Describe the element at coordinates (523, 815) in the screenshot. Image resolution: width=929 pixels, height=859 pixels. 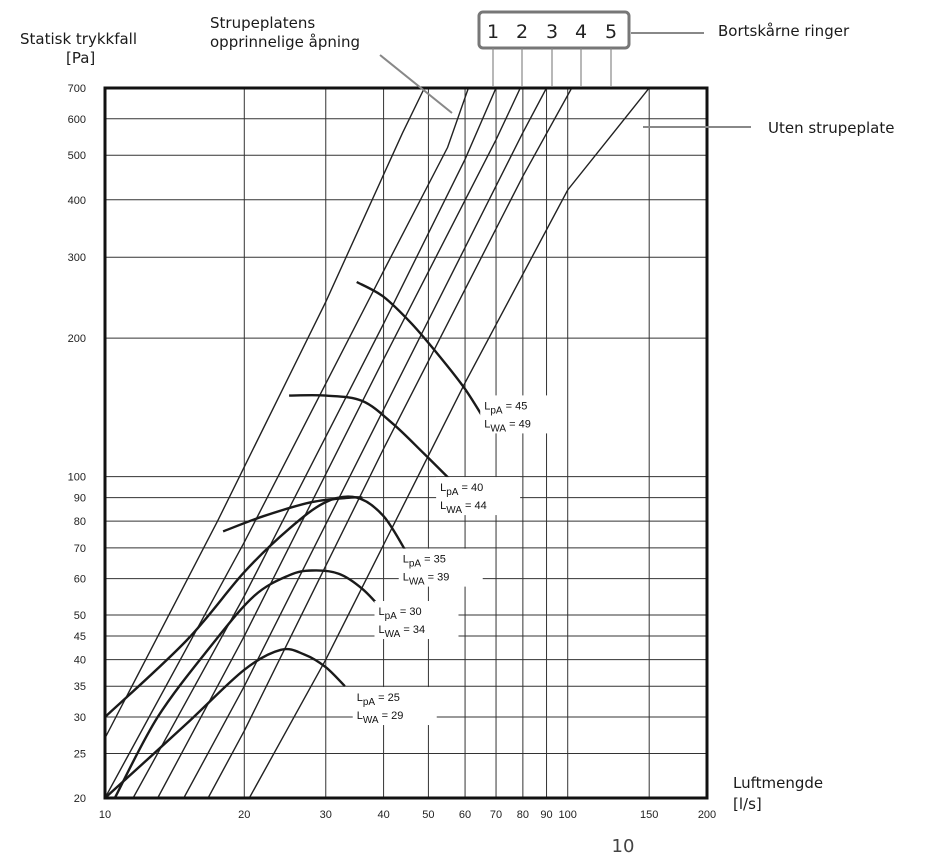
I see `x-tick-label: 80` at that location.